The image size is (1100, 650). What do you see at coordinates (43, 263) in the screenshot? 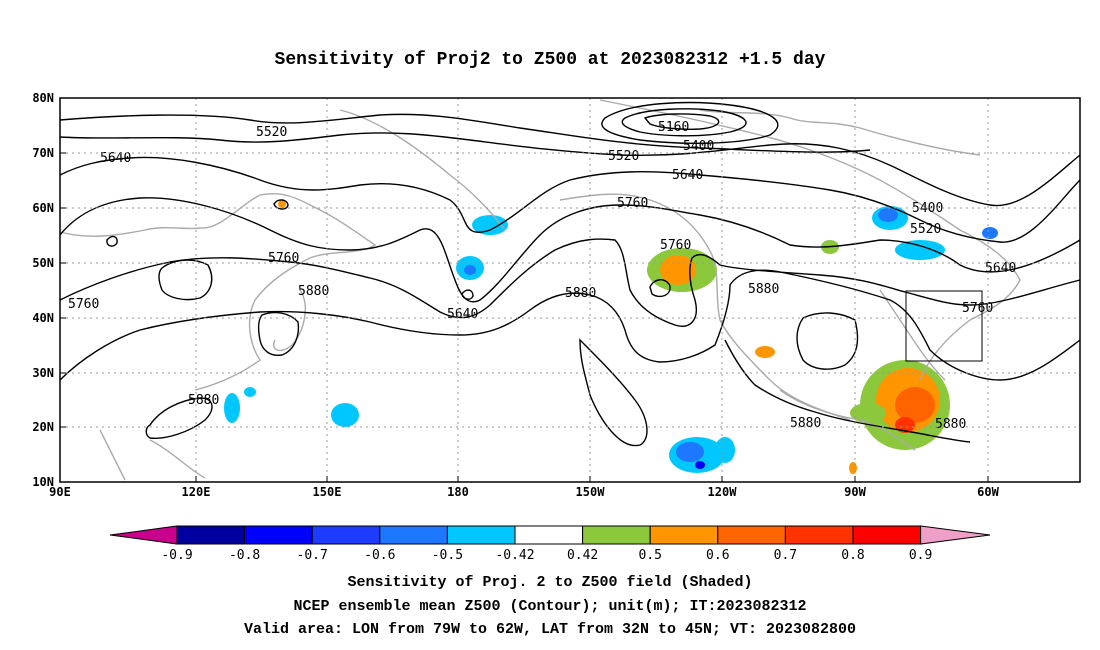
I see `y-tick-label: 50N` at bounding box center [43, 263].